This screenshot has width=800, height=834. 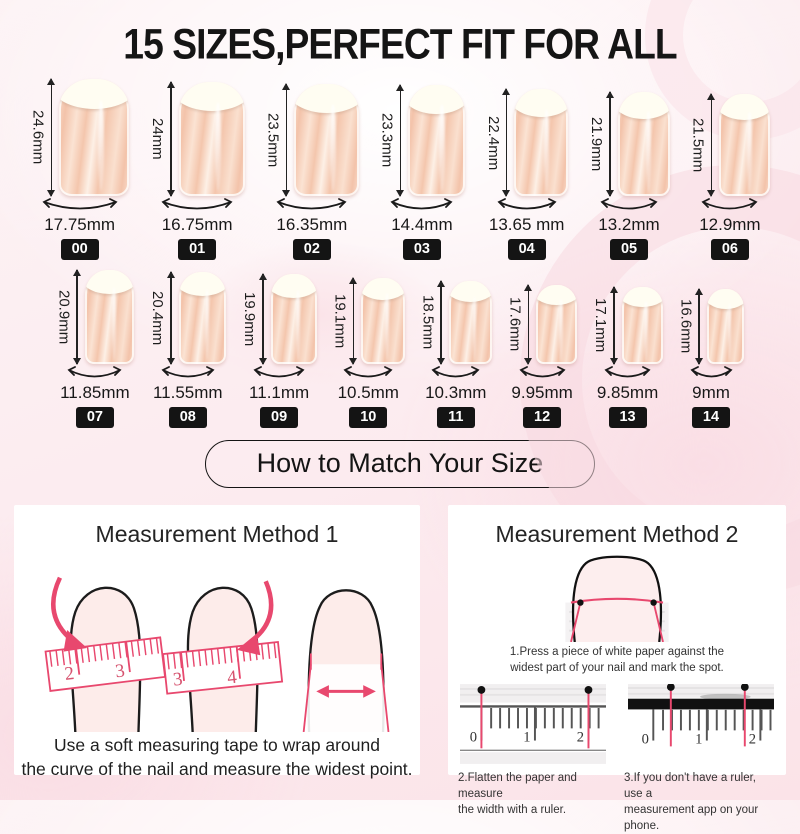 I want to click on nail-width-label: 13.2mm, so click(x=629, y=224).